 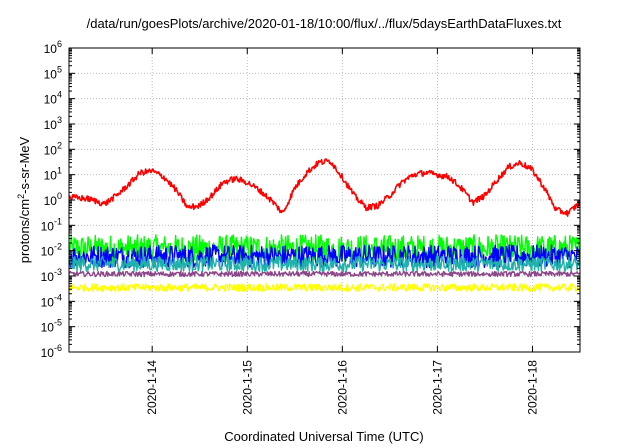 I want to click on x-tick-label: 2020-1-18, so click(x=532, y=387).